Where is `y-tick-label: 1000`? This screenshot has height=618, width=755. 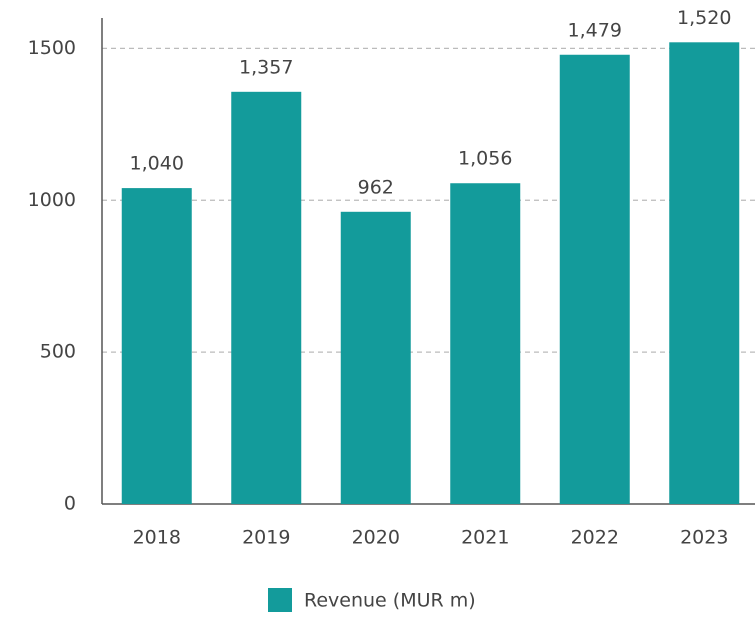 y-tick-label: 1000 is located at coordinates (52, 200).